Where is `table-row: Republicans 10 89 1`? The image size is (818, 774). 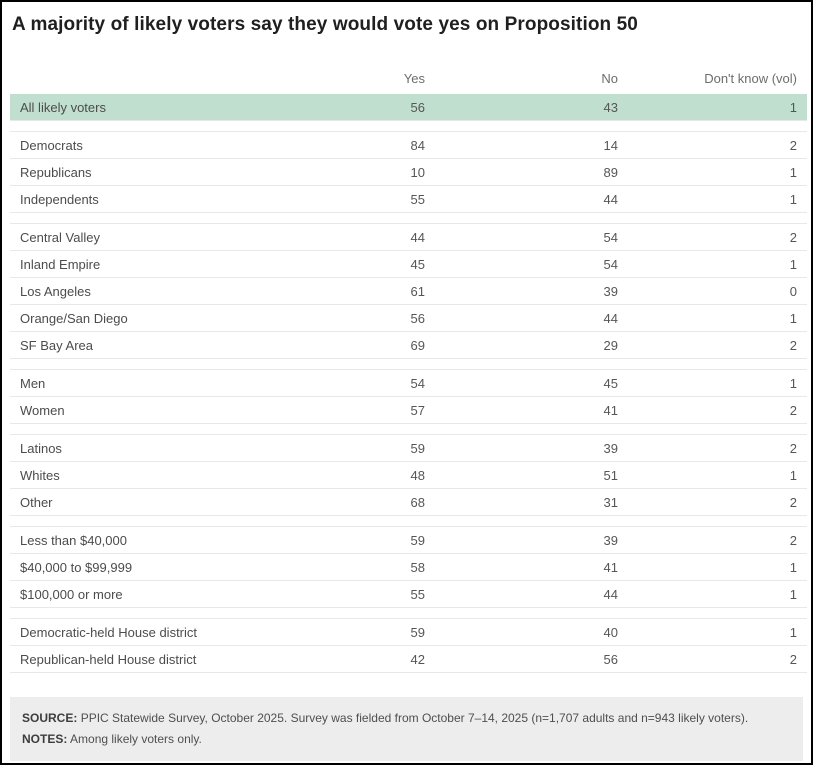 table-row: Republicans 10 89 1 is located at coordinates (408, 172).